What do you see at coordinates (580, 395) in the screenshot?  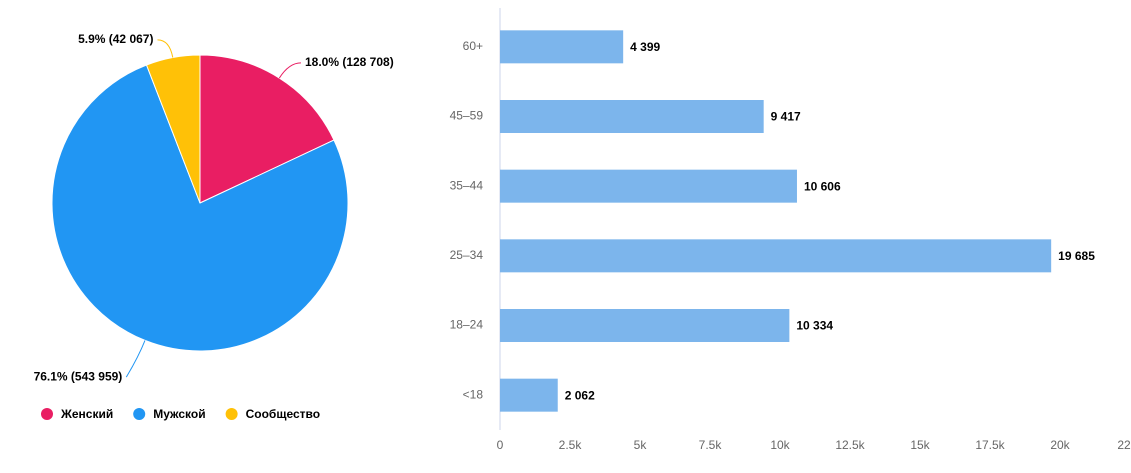 I see `data-label: 2 062` at bounding box center [580, 395].